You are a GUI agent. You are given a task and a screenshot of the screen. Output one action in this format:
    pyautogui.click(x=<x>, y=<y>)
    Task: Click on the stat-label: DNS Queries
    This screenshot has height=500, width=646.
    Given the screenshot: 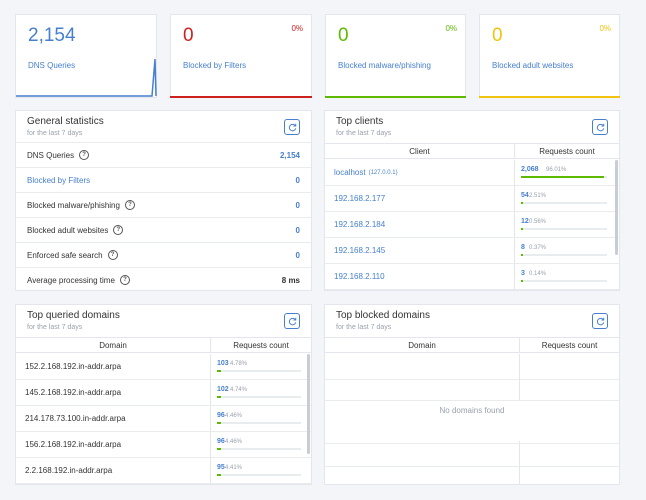 What is the action you would take?
    pyautogui.click(x=52, y=65)
    